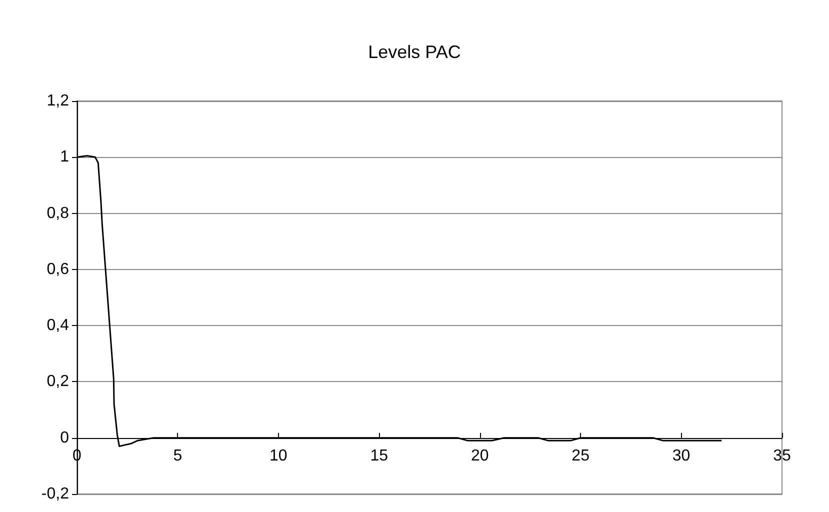  I want to click on y-tick-label: -0,2, so click(55, 494).